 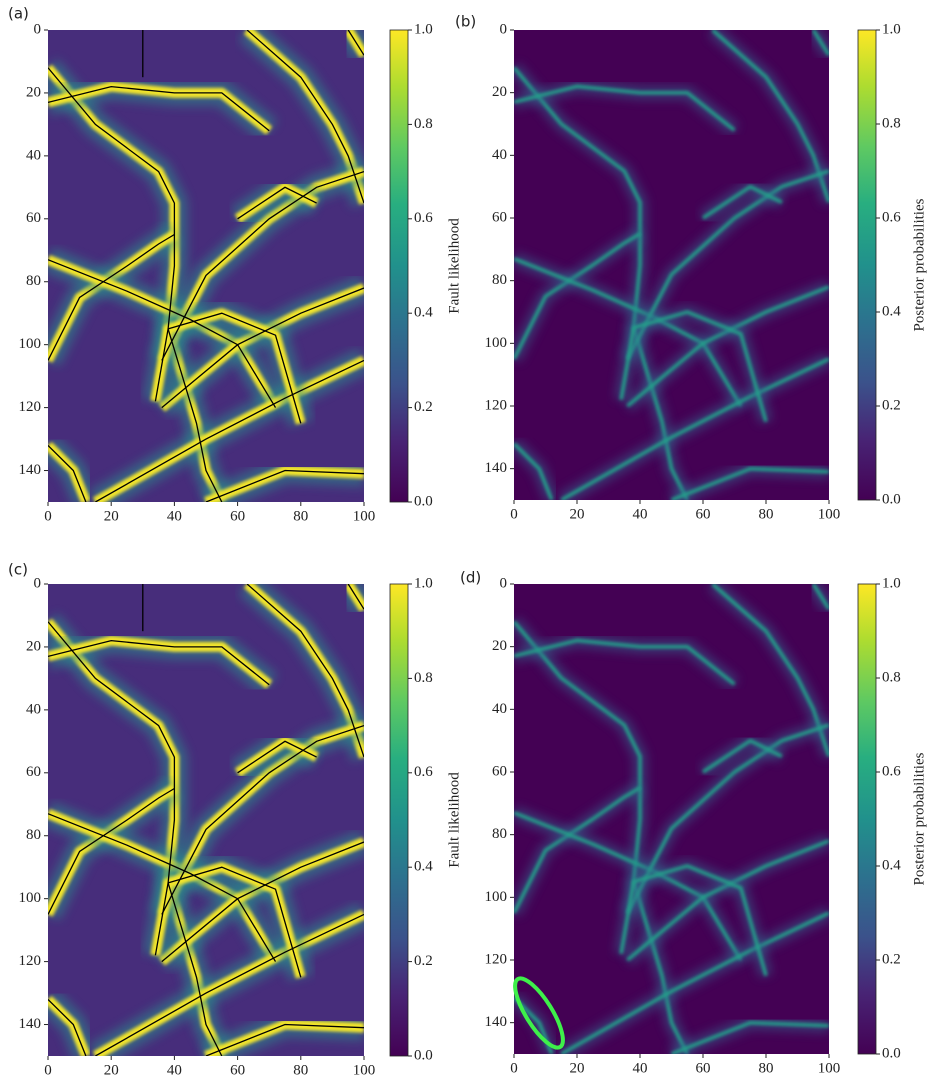 What do you see at coordinates (18, 570) in the screenshot?
I see `panel-label: (c)` at bounding box center [18, 570].